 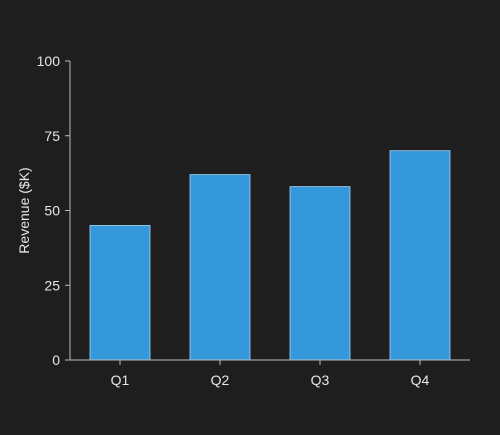 I want to click on y-tick-label: 75, so click(x=52, y=136).